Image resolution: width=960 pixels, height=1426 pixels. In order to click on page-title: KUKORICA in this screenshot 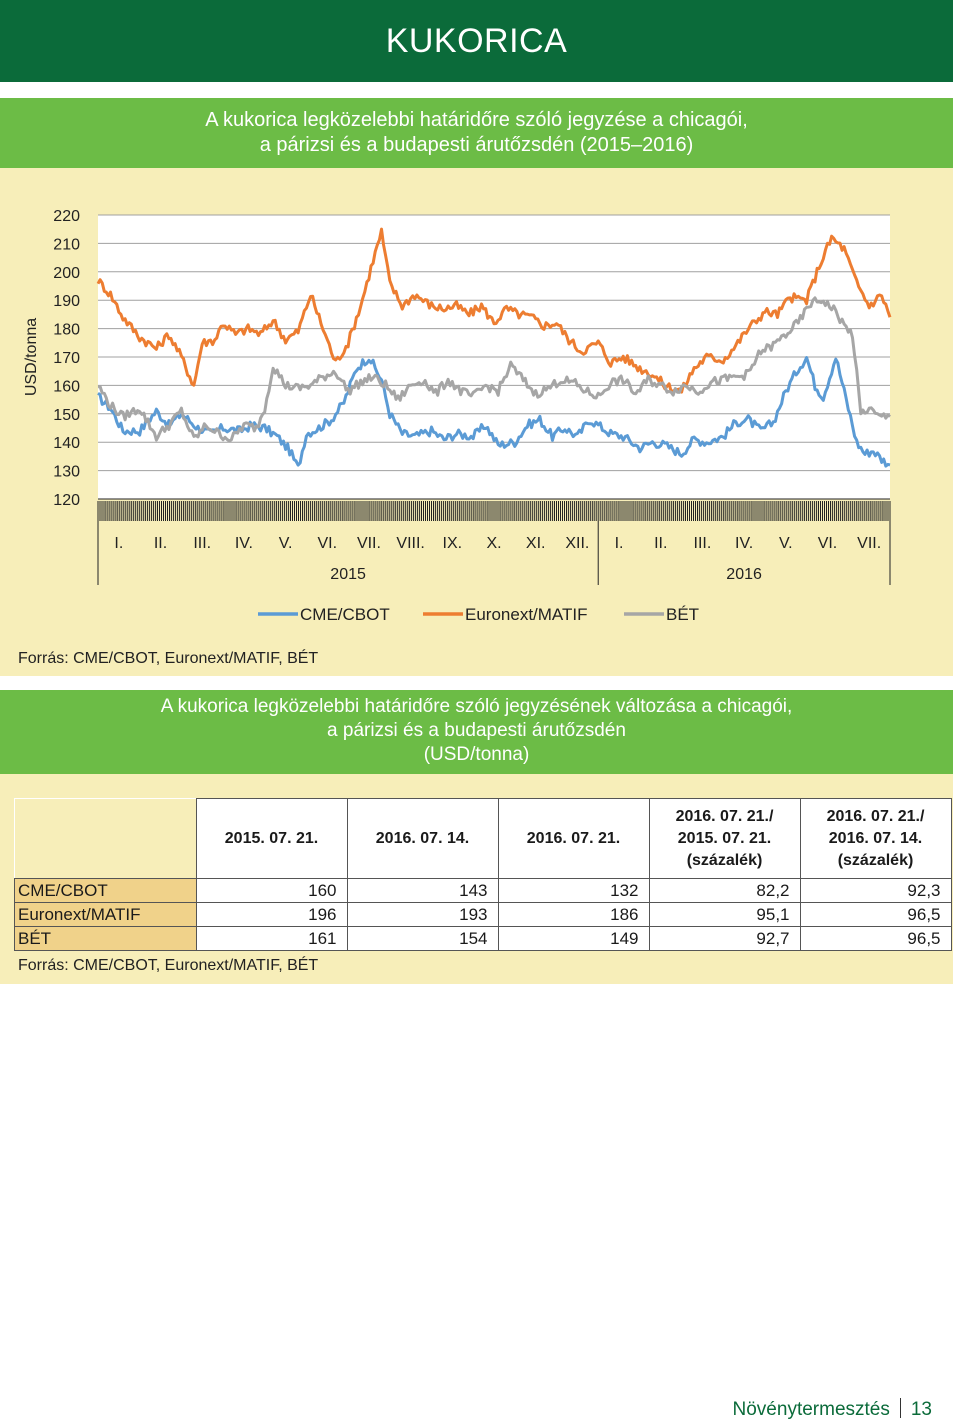, I will do `click(476, 41)`.